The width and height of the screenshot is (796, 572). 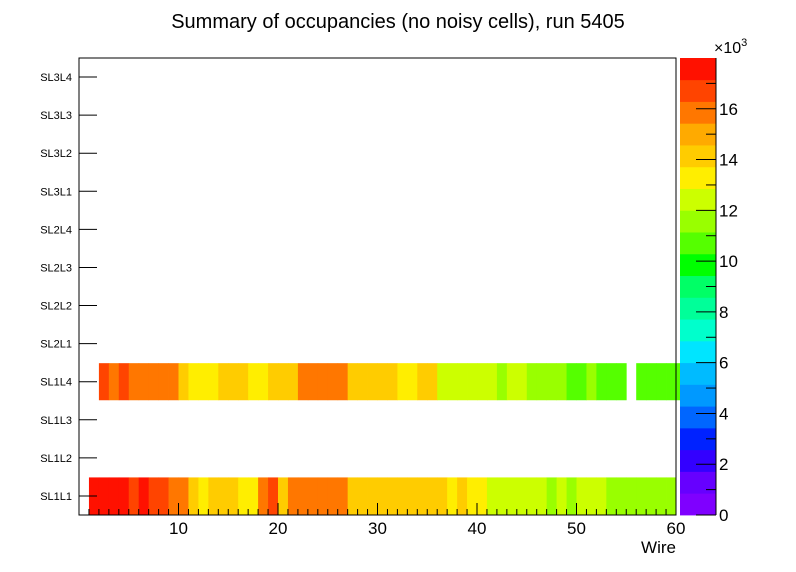 What do you see at coordinates (728, 210) in the screenshot?
I see `color-scale-tick-label: 12` at bounding box center [728, 210].